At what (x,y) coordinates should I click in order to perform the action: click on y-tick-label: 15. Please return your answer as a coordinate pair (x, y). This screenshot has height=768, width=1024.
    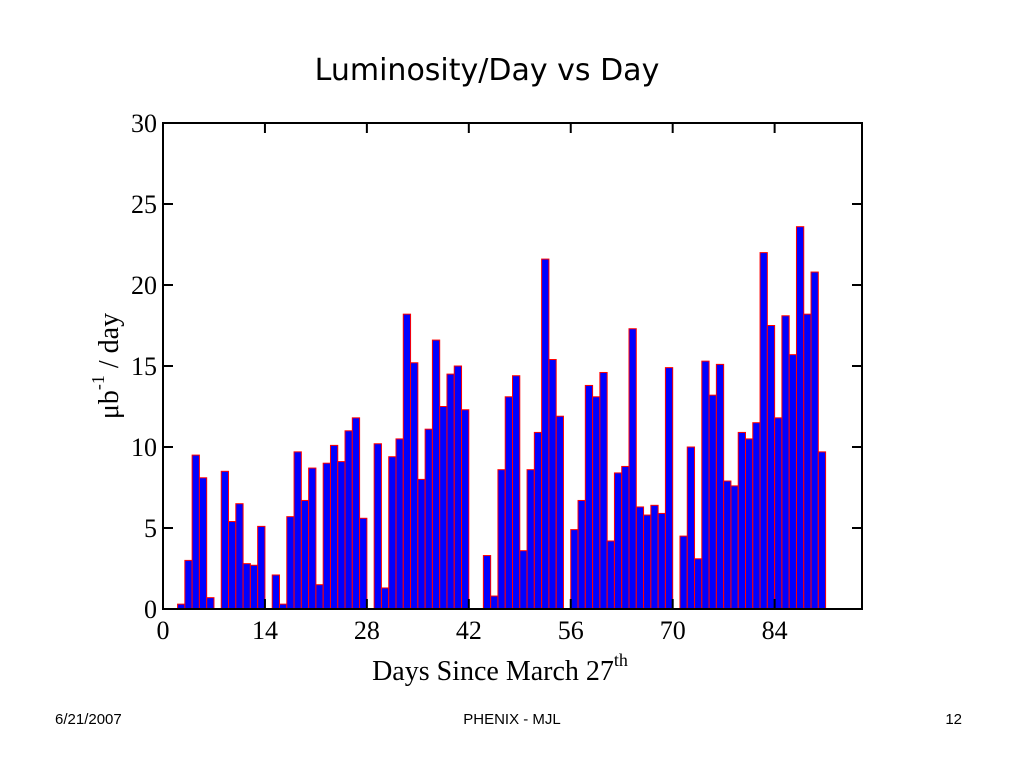
    Looking at the image, I should click on (144, 366).